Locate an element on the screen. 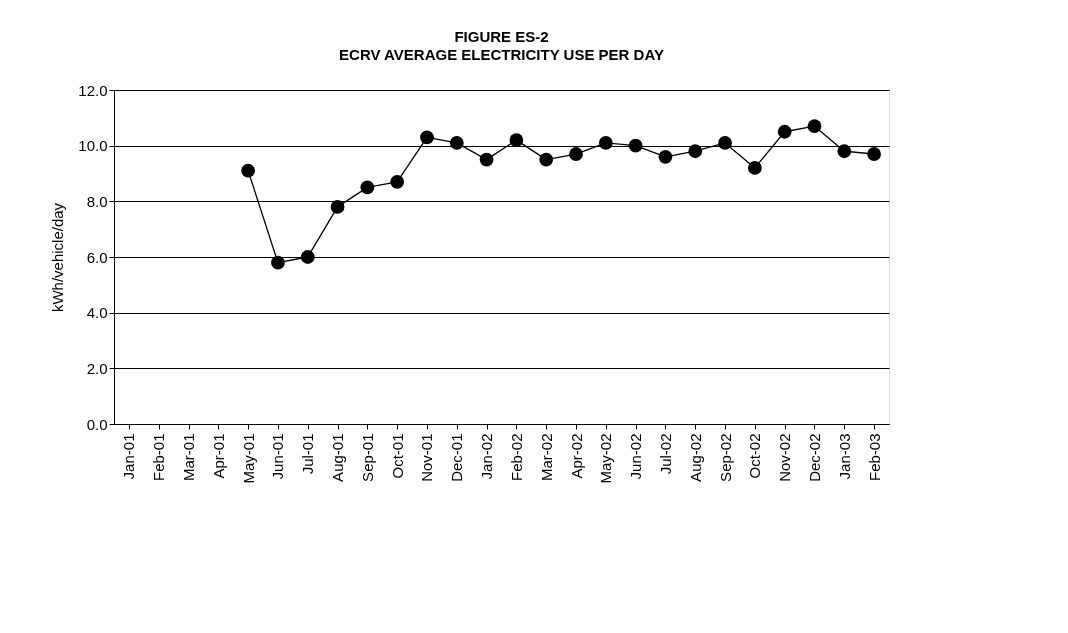 This screenshot has height=633, width=1068. y-tick-label: 12.0 is located at coordinates (93, 90).